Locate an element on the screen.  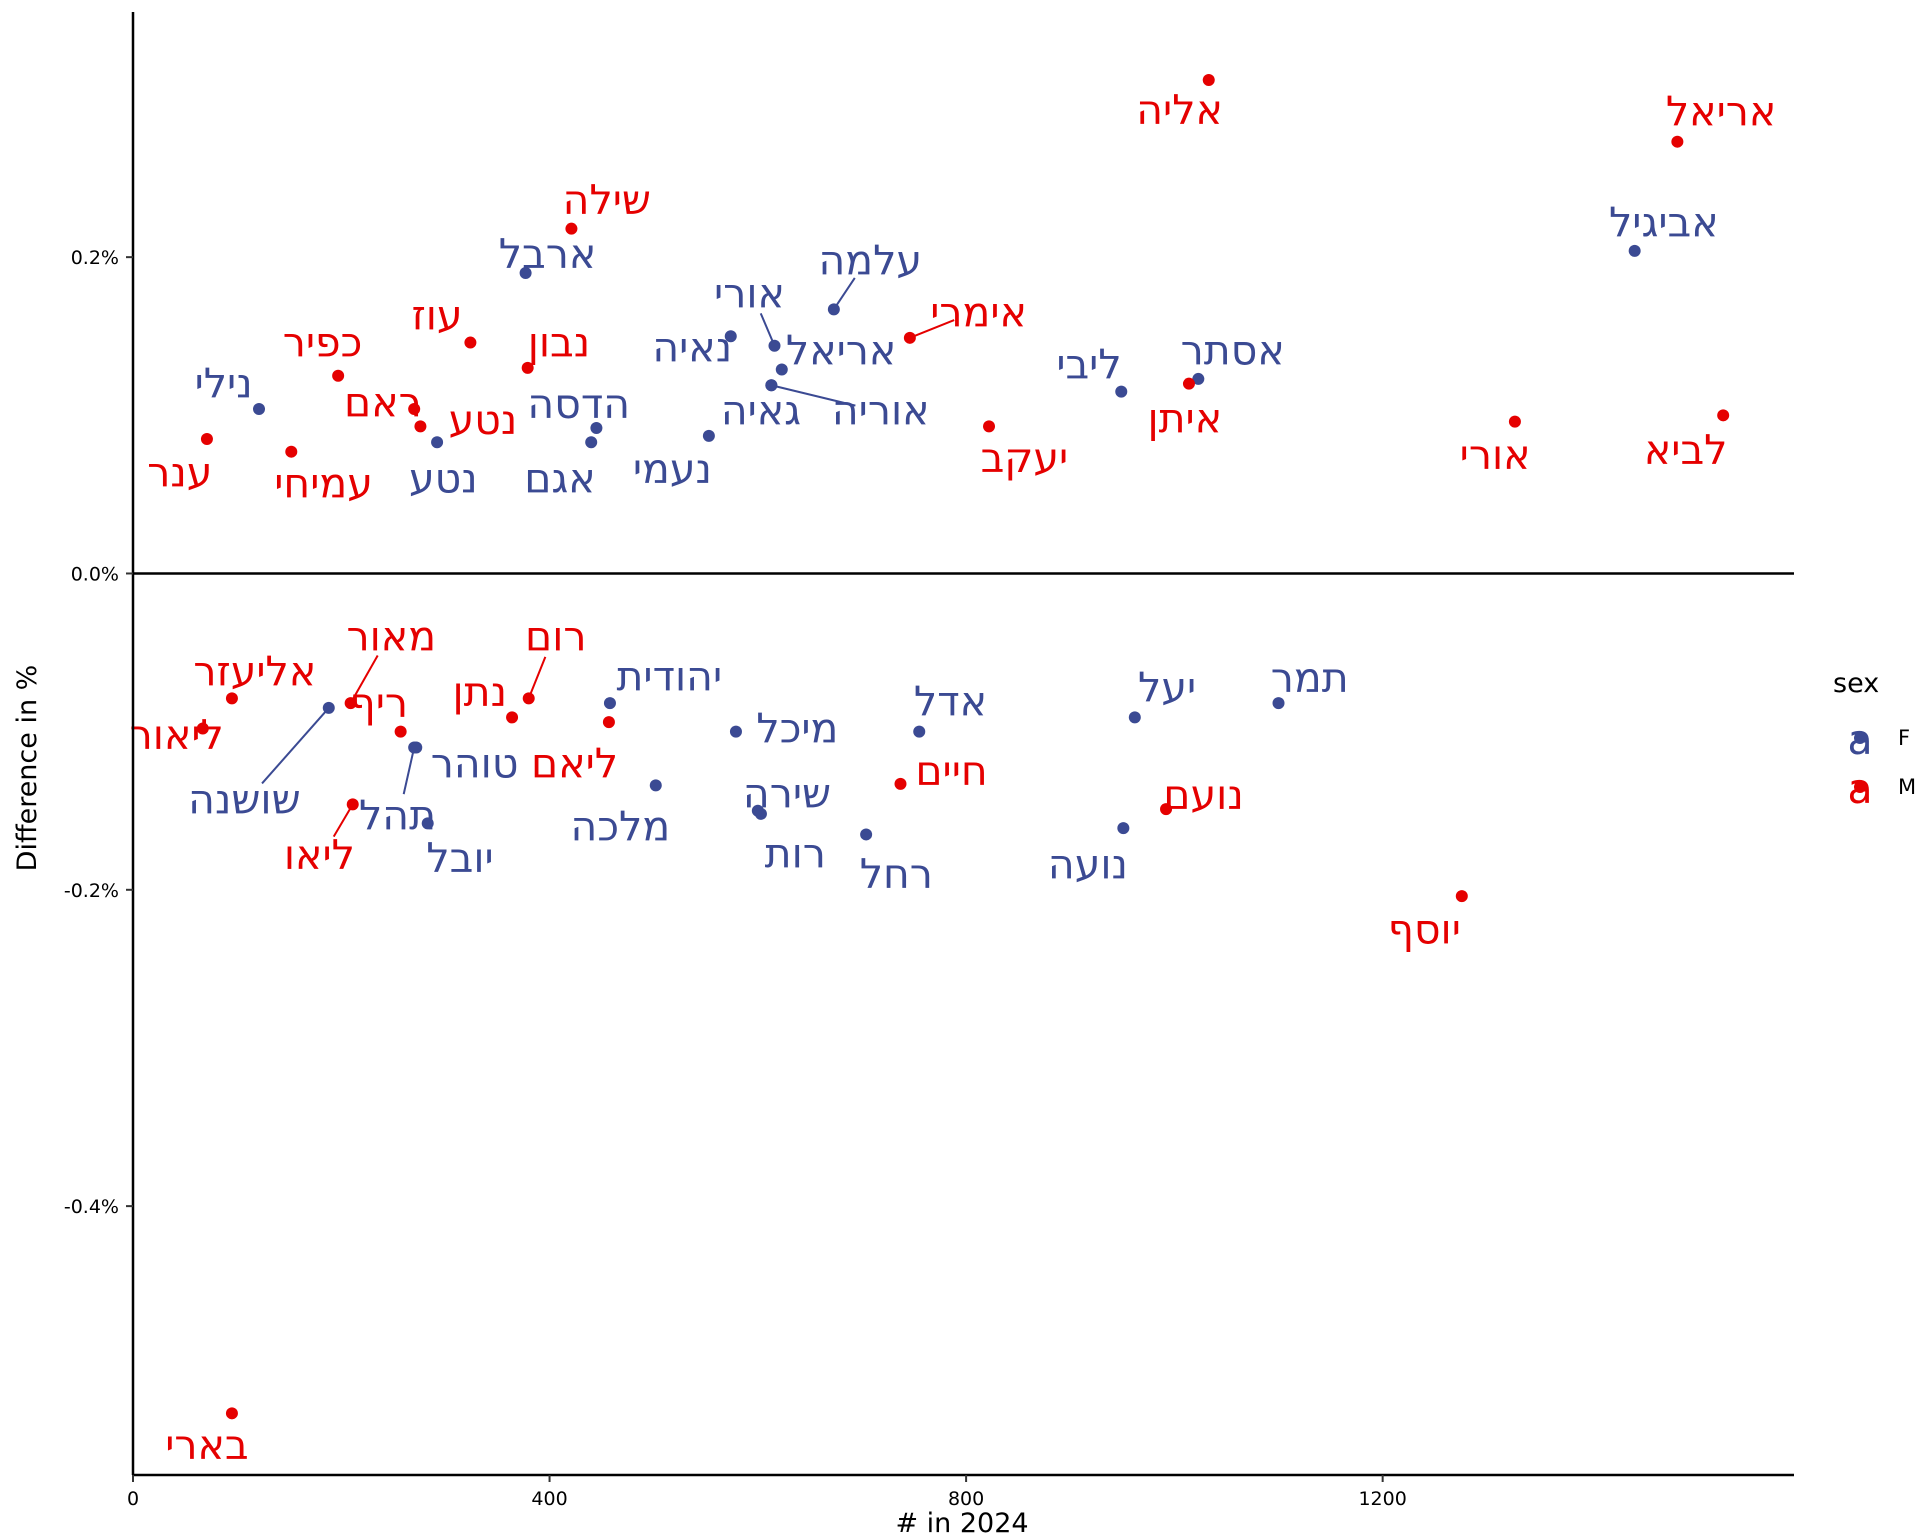
name-label: אוריה is located at coordinates (881, 411).